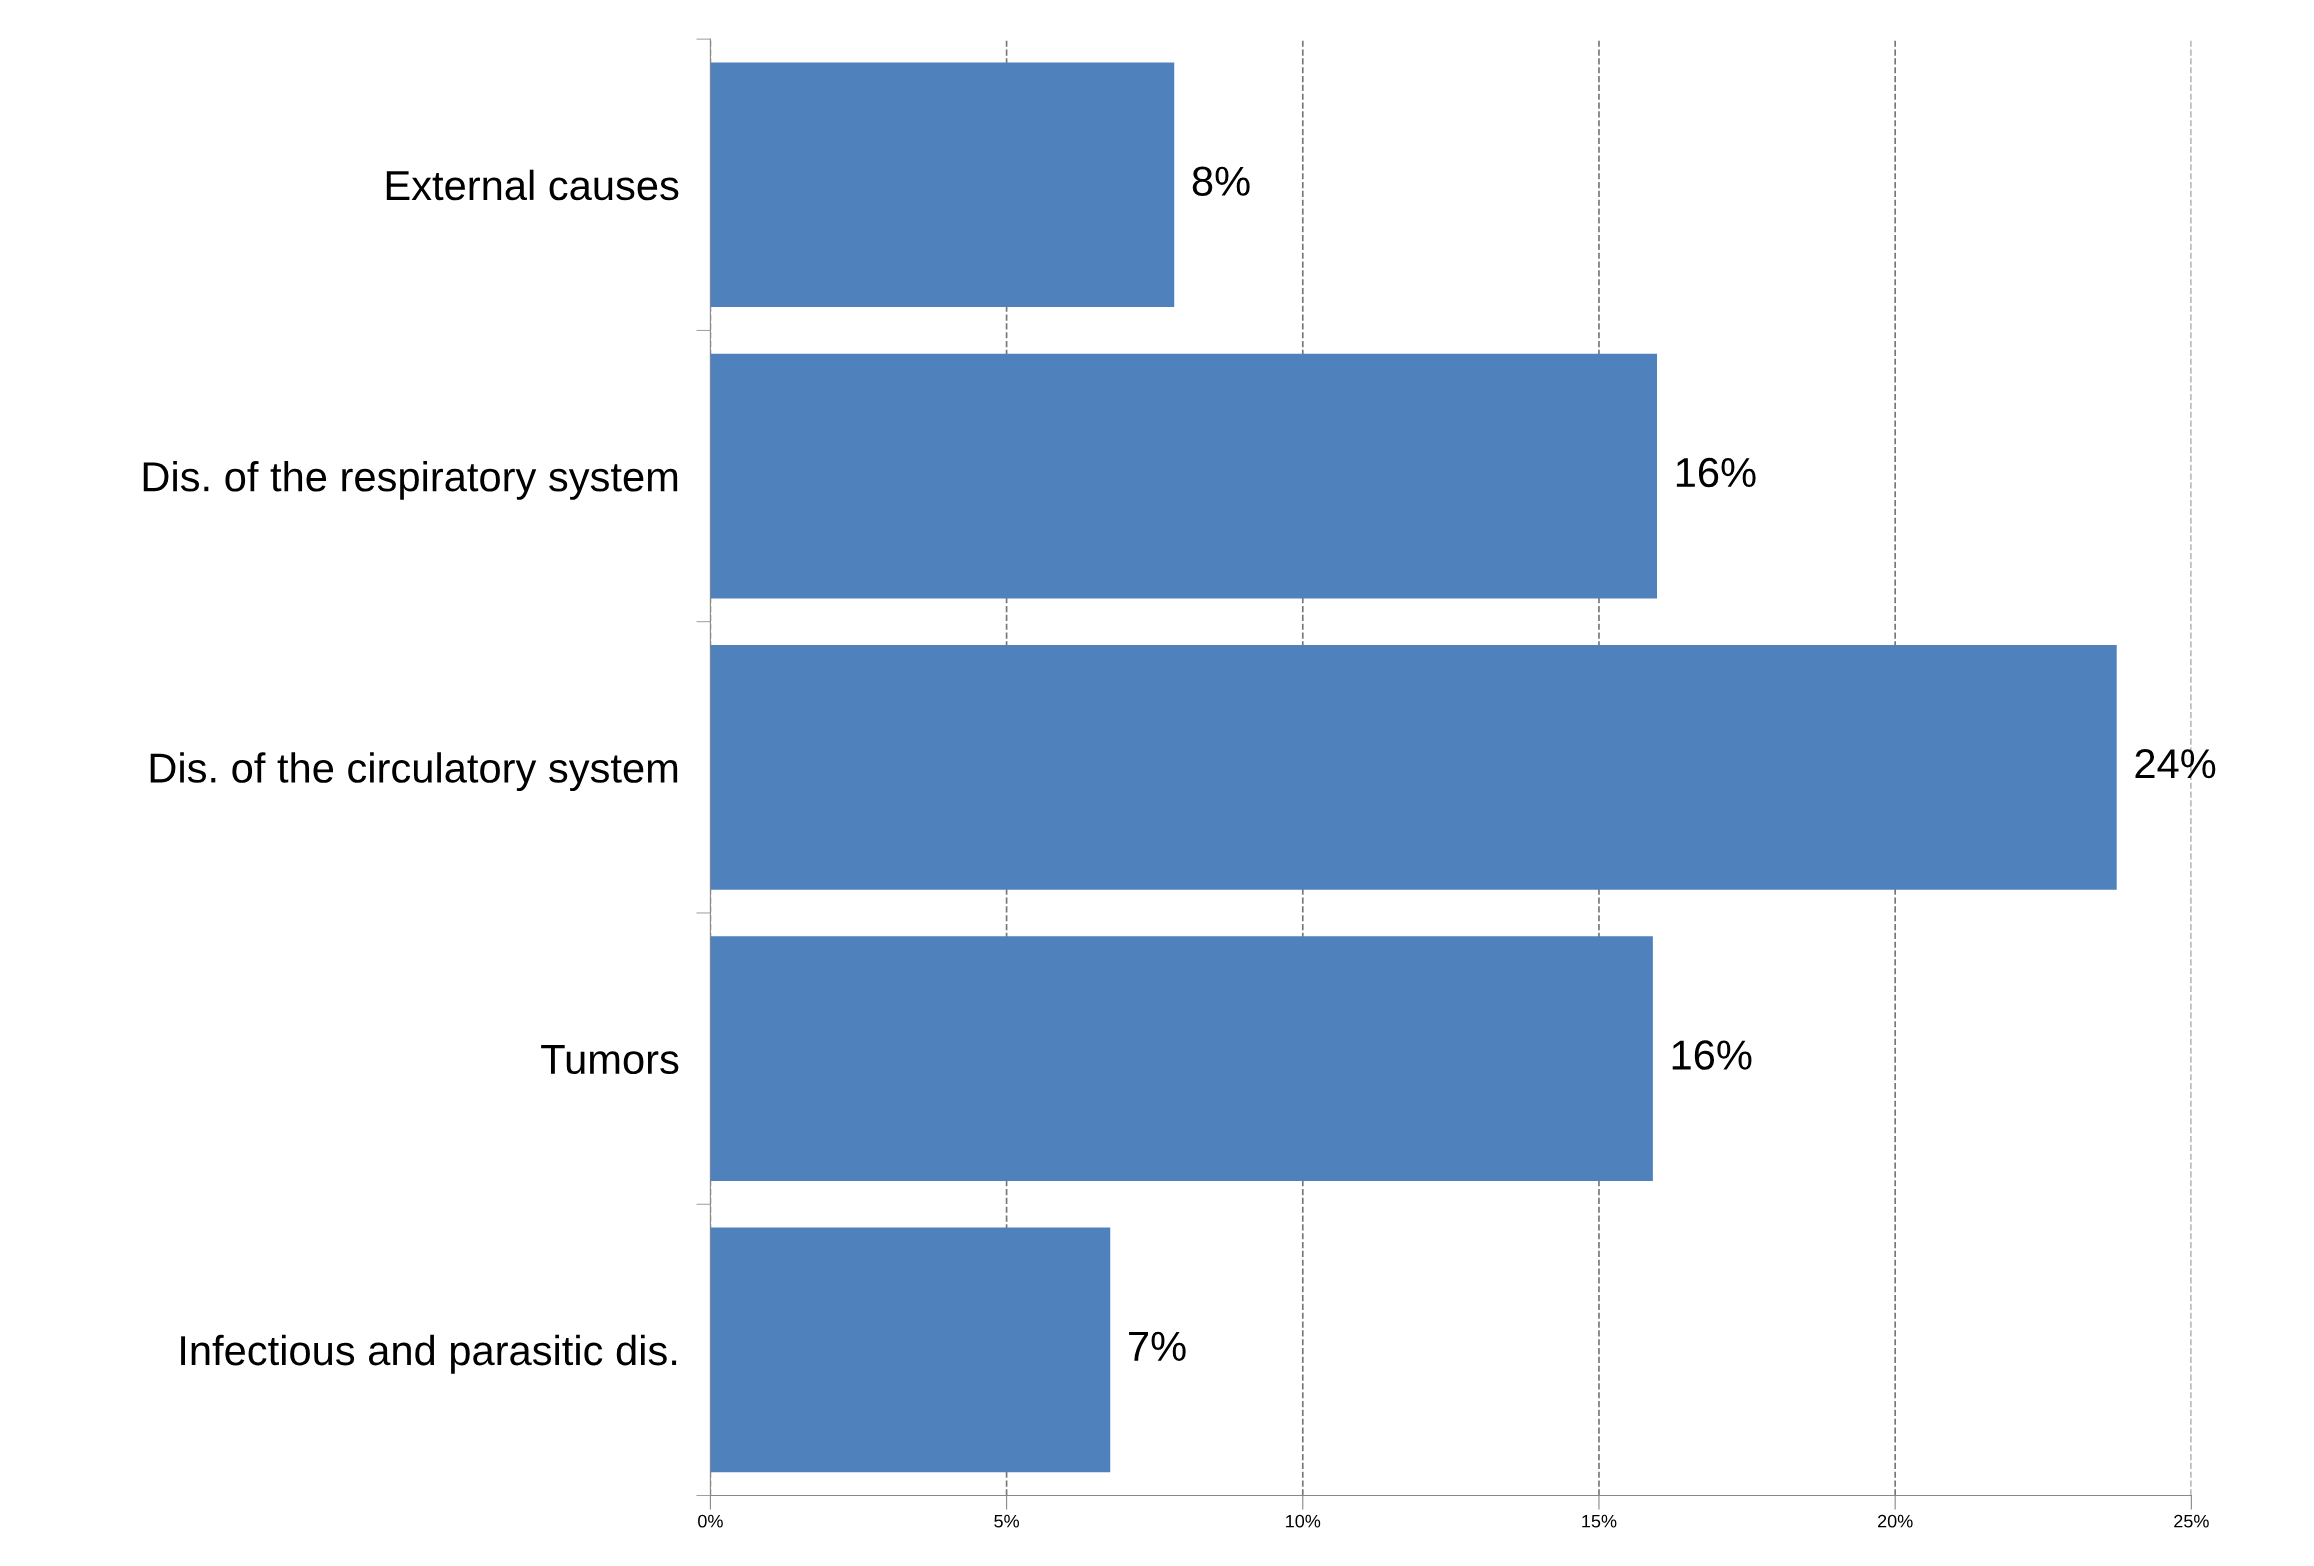 This screenshot has width=2314, height=1566. I want to click on x-tick-label: 15%, so click(1599, 1521).